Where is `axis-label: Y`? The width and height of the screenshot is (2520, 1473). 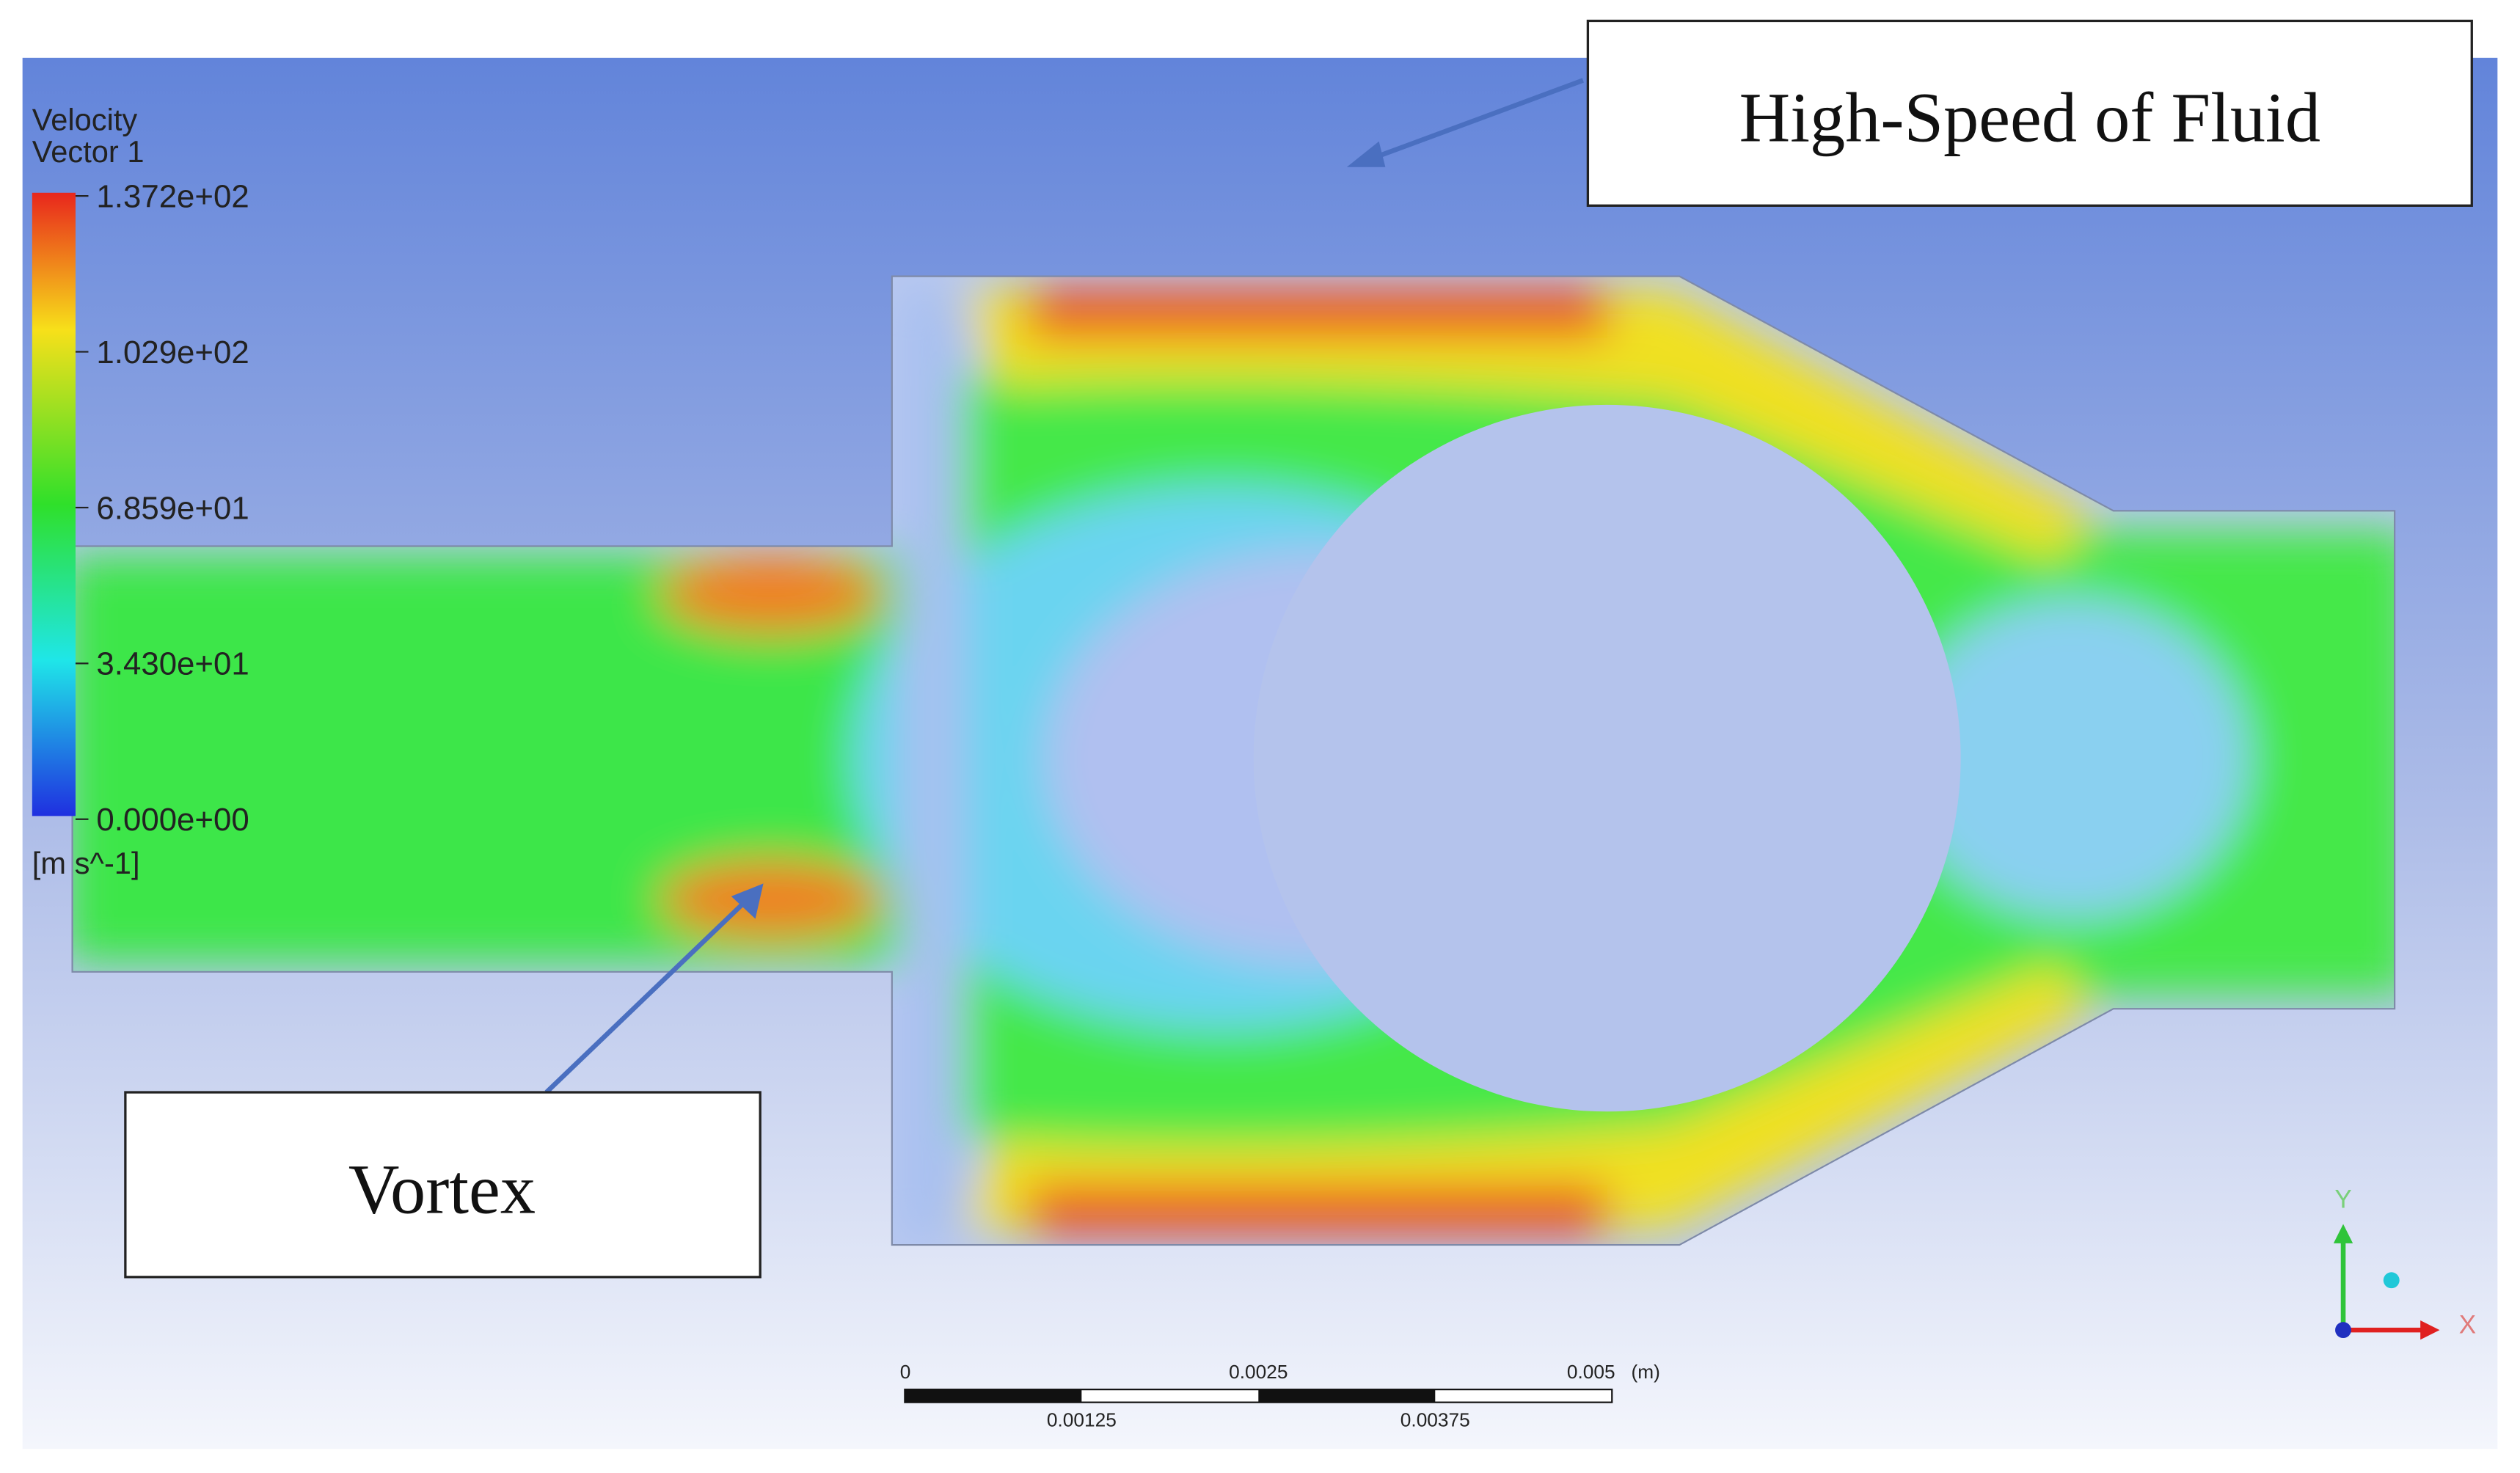 axis-label: Y is located at coordinates (2343, 1199).